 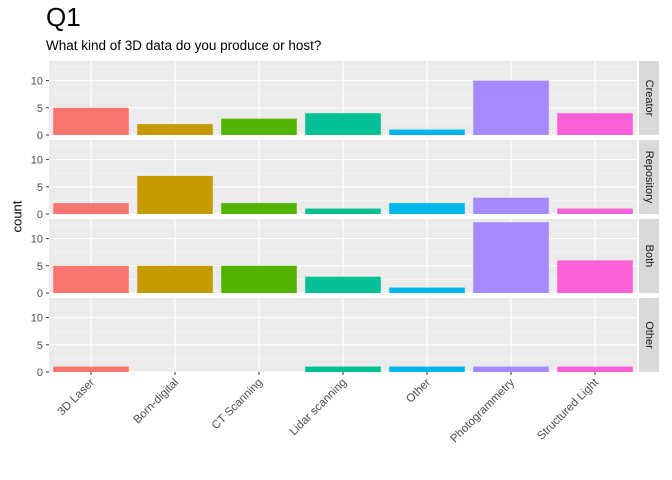 I want to click on x-tick-label: Structured Light, so click(x=568, y=409).